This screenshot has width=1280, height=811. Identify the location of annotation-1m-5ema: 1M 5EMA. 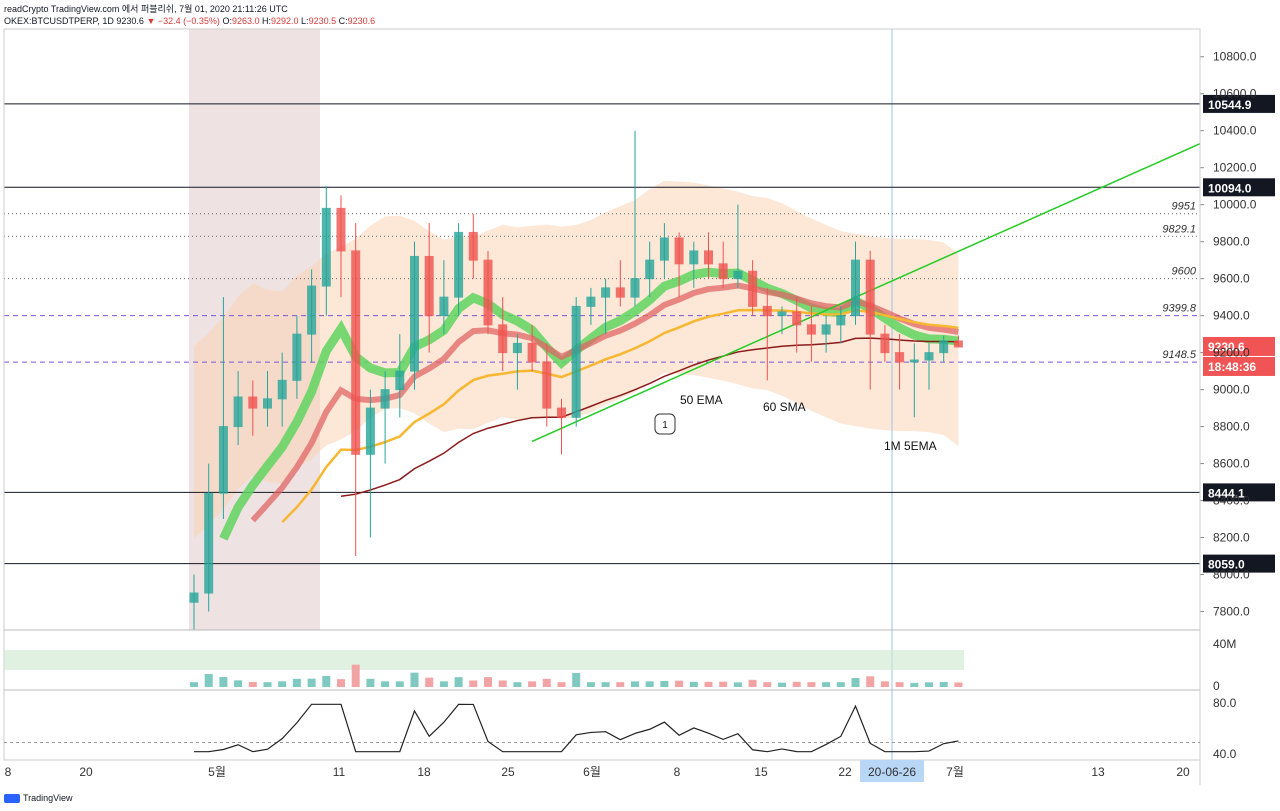
(910, 446).